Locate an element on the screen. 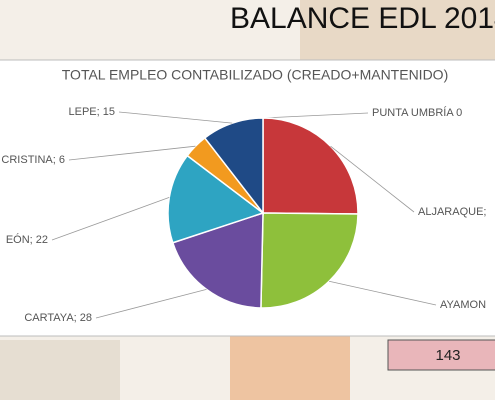 The width and height of the screenshot is (495, 400). data-label: LEPE; 15 is located at coordinates (92, 112).